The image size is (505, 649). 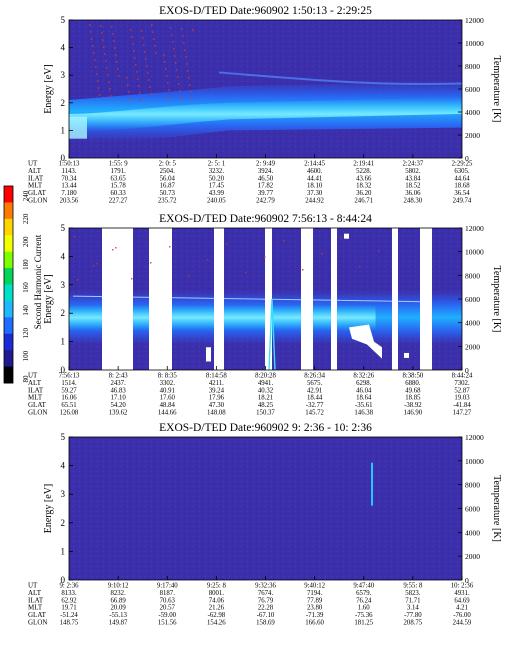 I want to click on colorbar-tick-label: 100, so click(x=26, y=355).